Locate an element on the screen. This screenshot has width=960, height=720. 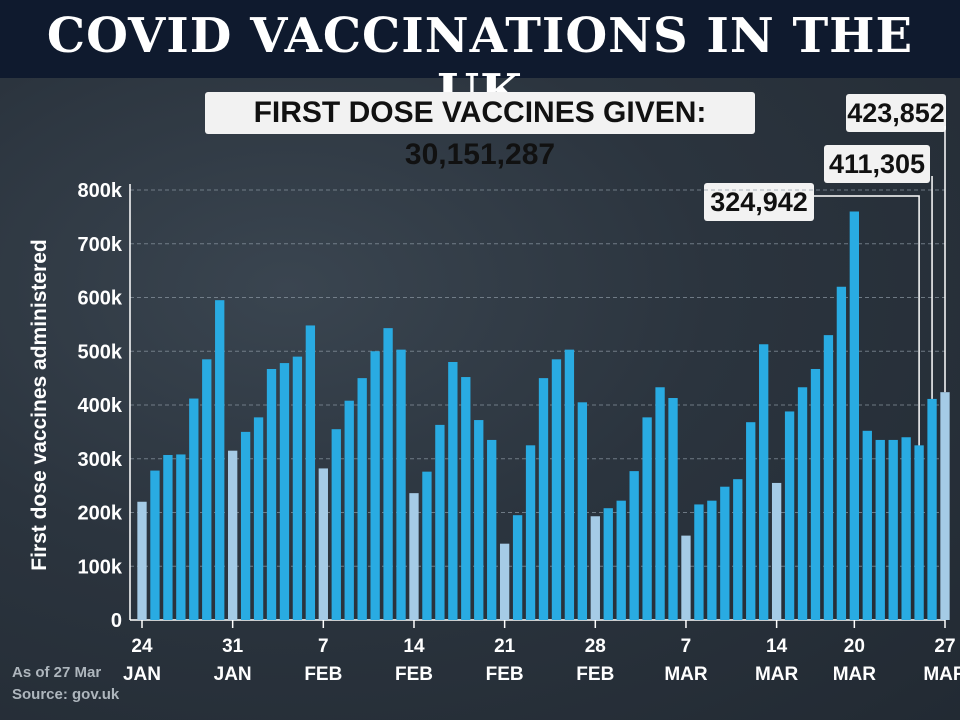
y-tick-label: 700k is located at coordinates (100, 245).